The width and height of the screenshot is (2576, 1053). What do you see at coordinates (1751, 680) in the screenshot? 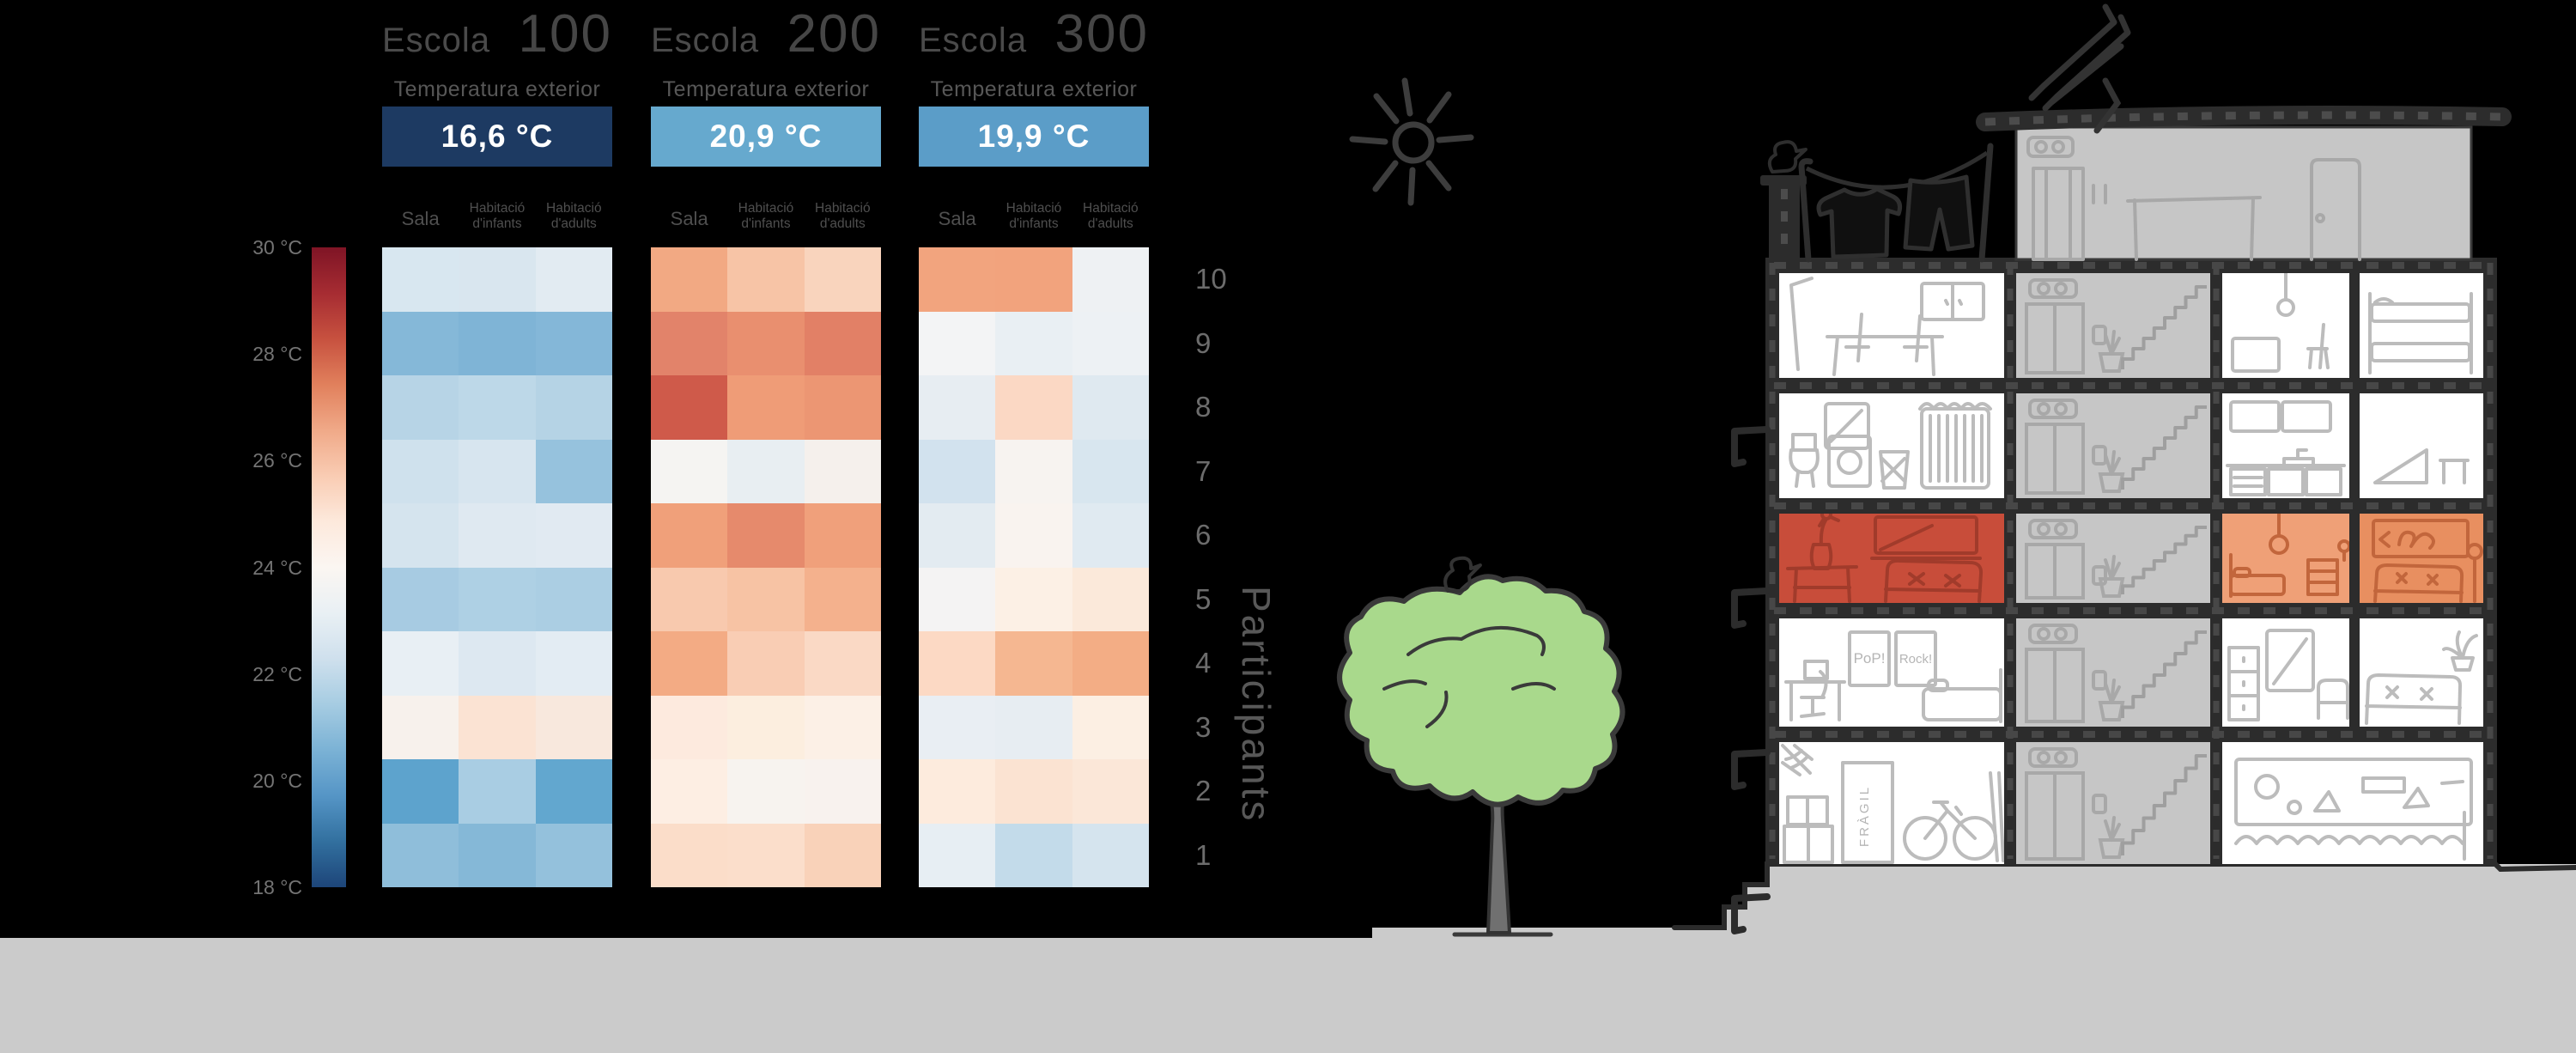
I see `wall-brackets` at bounding box center [1751, 680].